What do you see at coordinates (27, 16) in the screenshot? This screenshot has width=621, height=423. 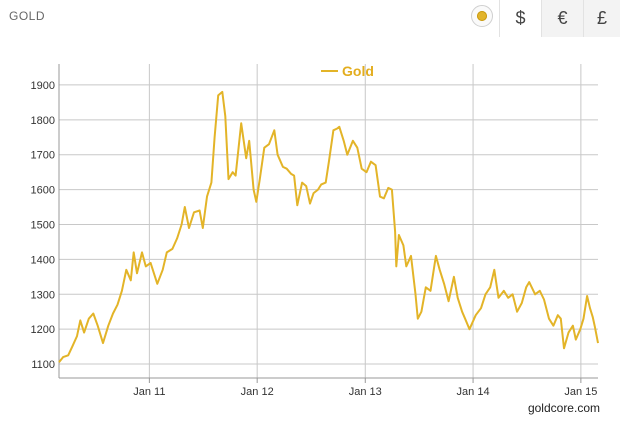 I see `page-title: GOLD` at bounding box center [27, 16].